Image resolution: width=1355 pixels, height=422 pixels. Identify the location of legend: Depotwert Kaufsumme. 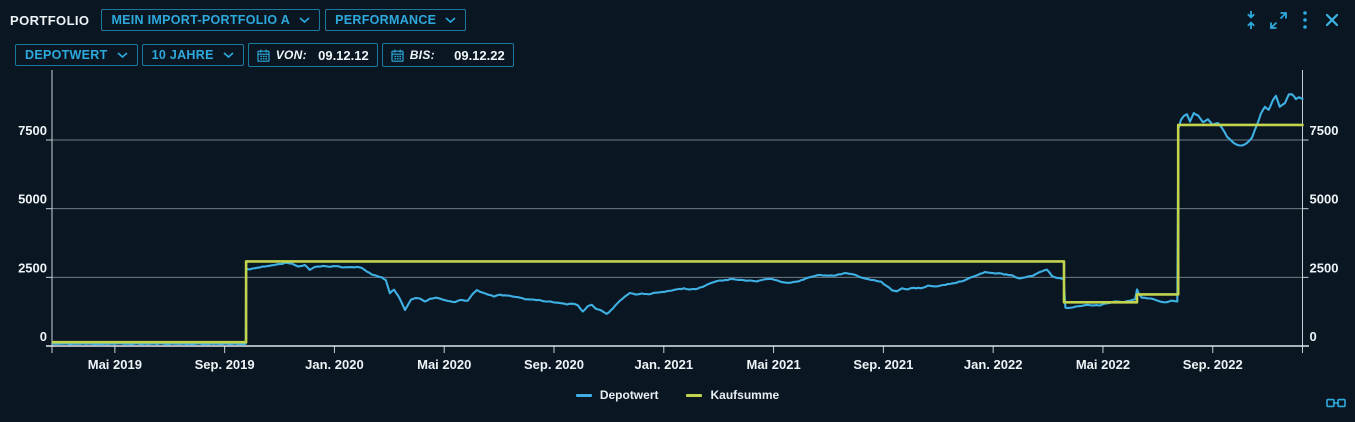
(677, 395).